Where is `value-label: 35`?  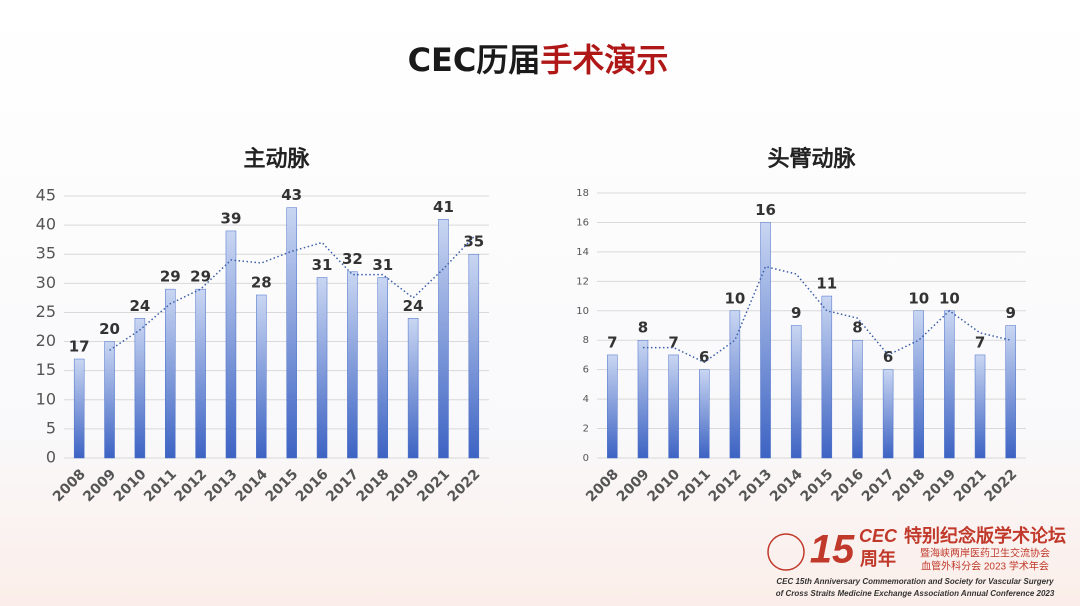 value-label: 35 is located at coordinates (473, 242).